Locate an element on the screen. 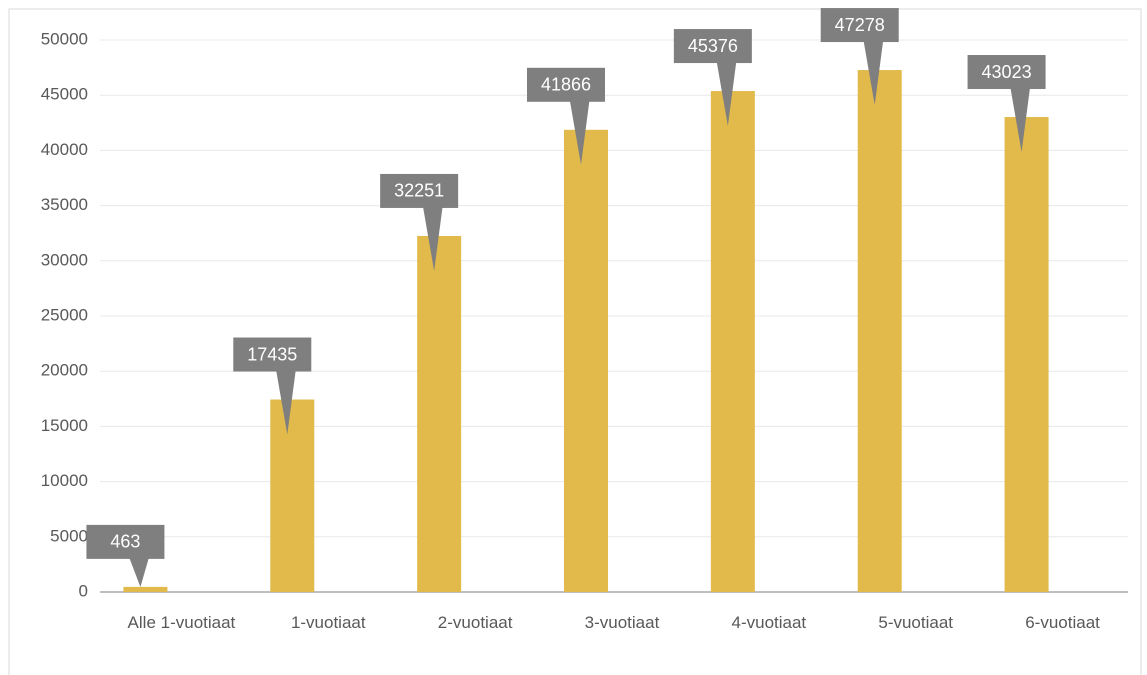  x-tick-label: 4-vuotiaat is located at coordinates (769, 622).